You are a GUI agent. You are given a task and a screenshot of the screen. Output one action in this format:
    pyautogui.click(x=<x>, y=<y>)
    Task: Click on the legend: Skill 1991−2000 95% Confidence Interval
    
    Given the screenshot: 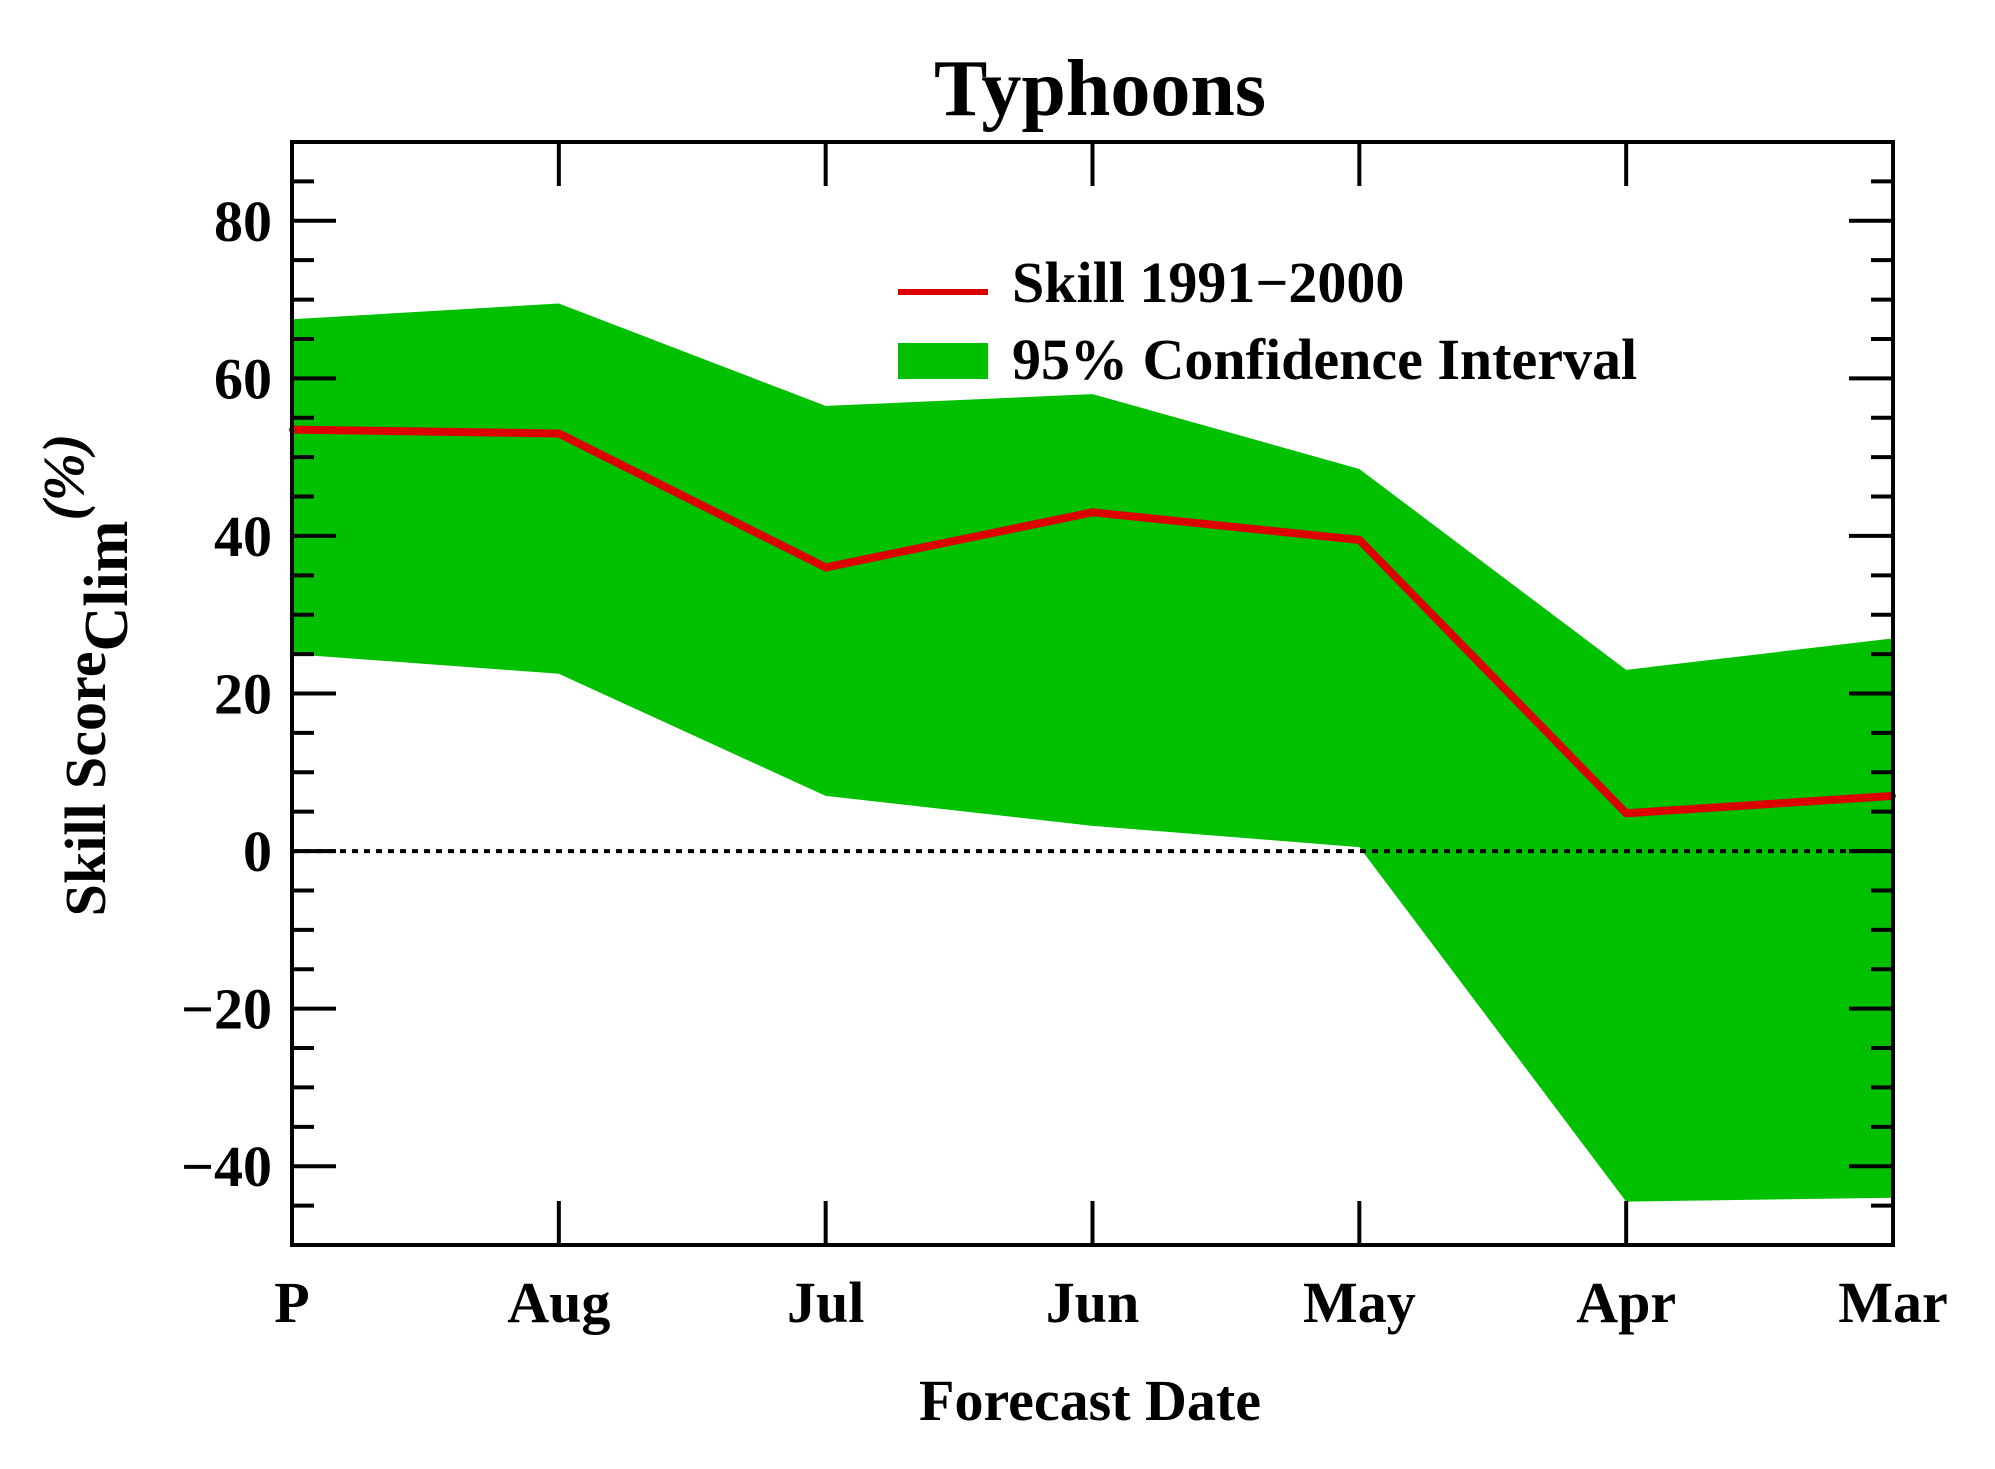 What is the action you would take?
    pyautogui.click(x=1267, y=321)
    